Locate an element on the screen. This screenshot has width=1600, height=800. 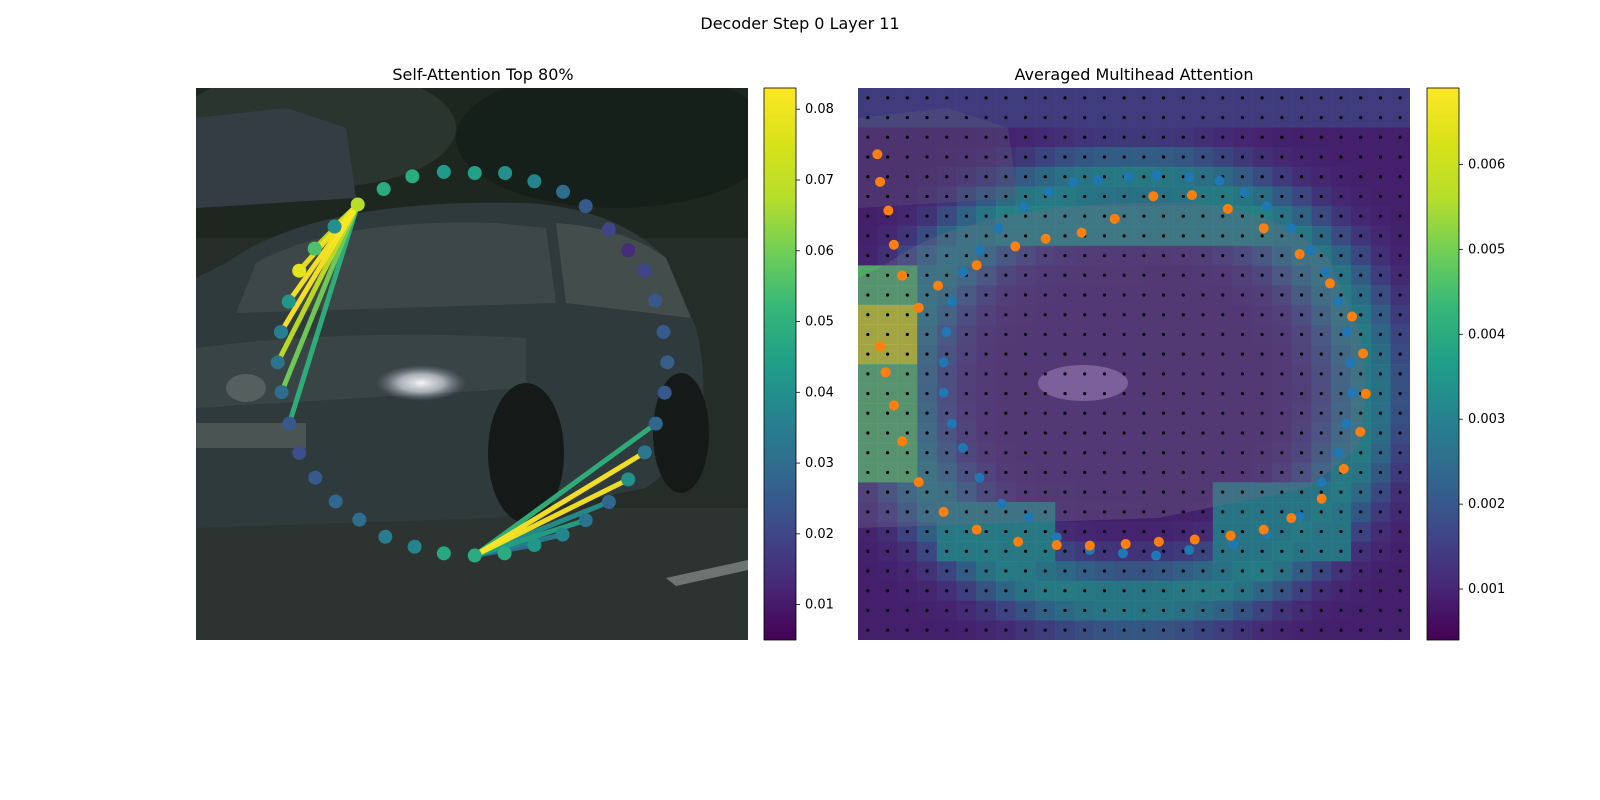
colorbar-tick-label: 0.001 is located at coordinates (1486, 589).